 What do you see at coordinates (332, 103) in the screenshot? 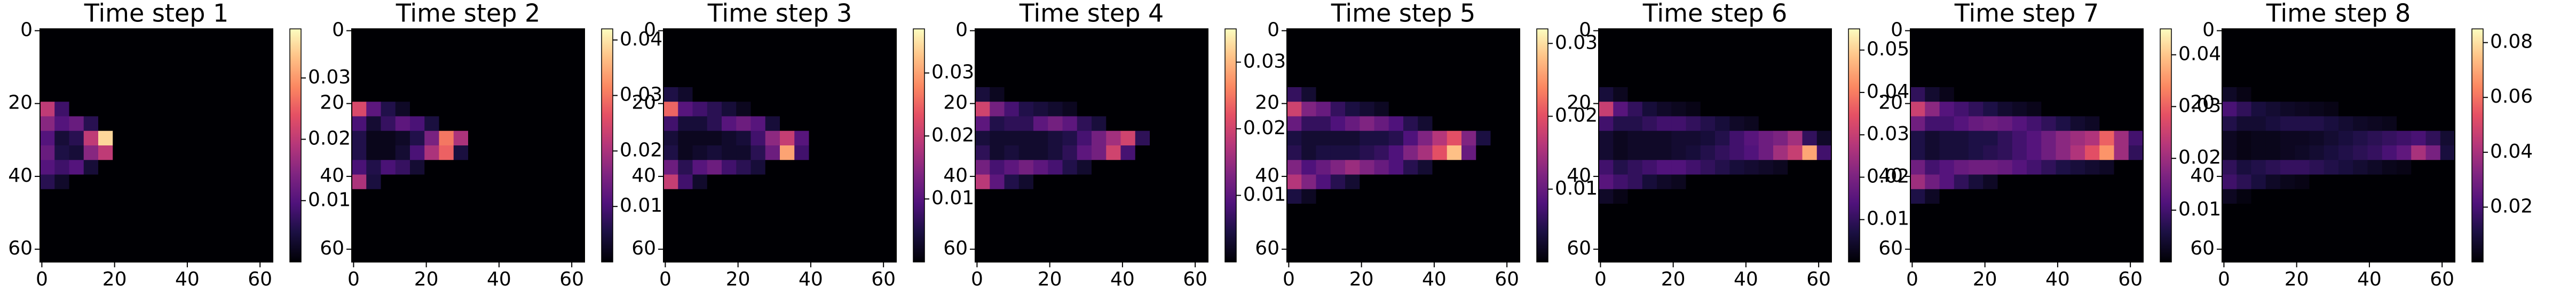
I see `y-tick-label: 20` at bounding box center [332, 103].